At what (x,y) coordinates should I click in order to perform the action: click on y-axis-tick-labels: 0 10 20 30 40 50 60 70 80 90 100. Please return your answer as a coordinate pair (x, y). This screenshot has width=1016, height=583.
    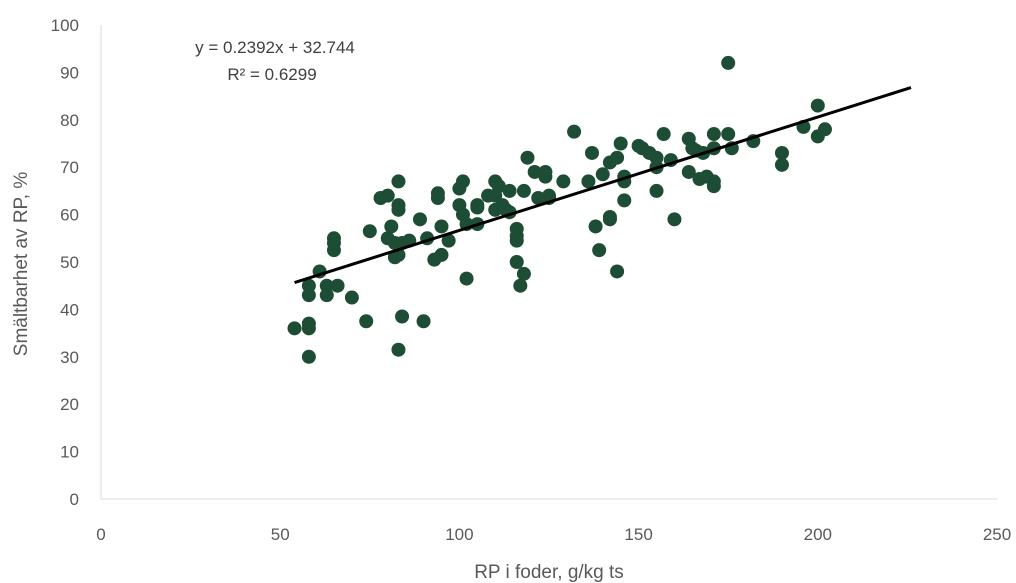
    Looking at the image, I should click on (65, 262).